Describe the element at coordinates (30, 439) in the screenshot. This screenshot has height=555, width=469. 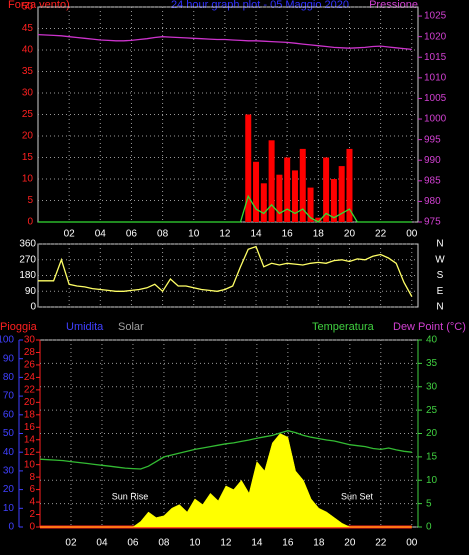
I see `y-tick-label: 14` at that location.